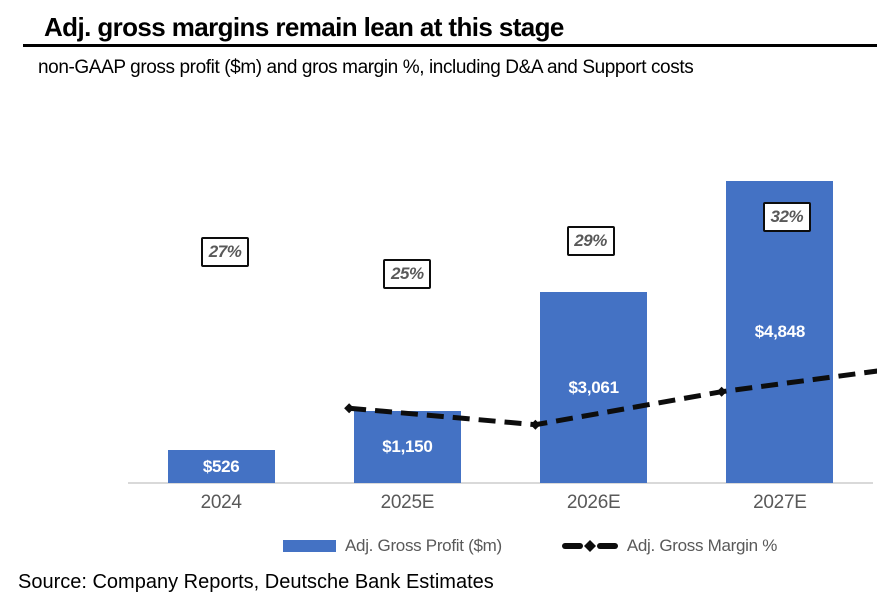 Image resolution: width=877 pixels, height=607 pixels. I want to click on x-axis-label-2025e: 2025E, so click(407, 502).